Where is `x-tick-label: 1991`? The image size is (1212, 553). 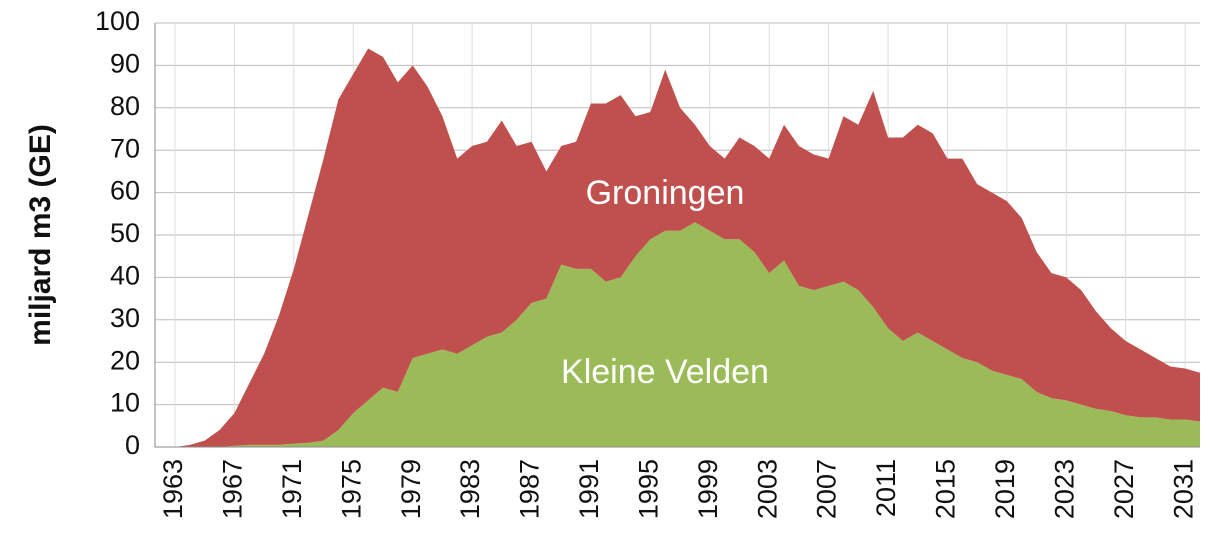 x-tick-label: 1991 is located at coordinates (589, 489).